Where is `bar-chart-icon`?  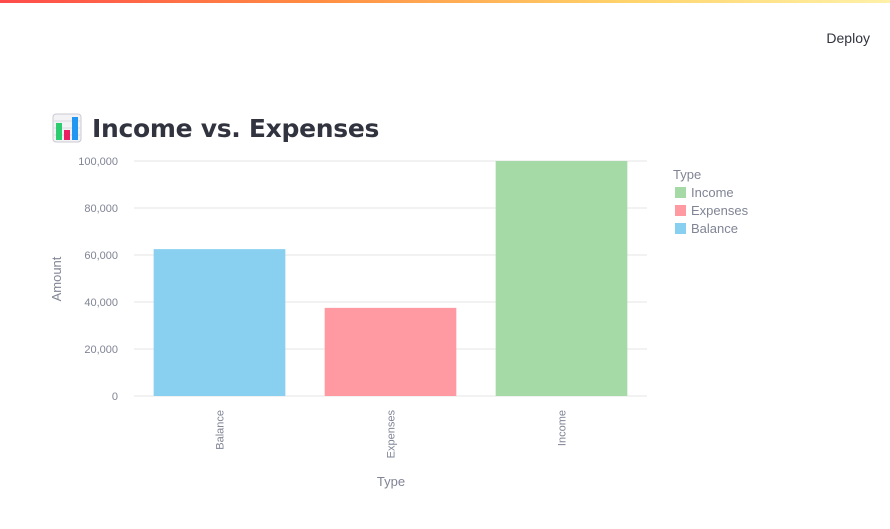 bar-chart-icon is located at coordinates (67, 128).